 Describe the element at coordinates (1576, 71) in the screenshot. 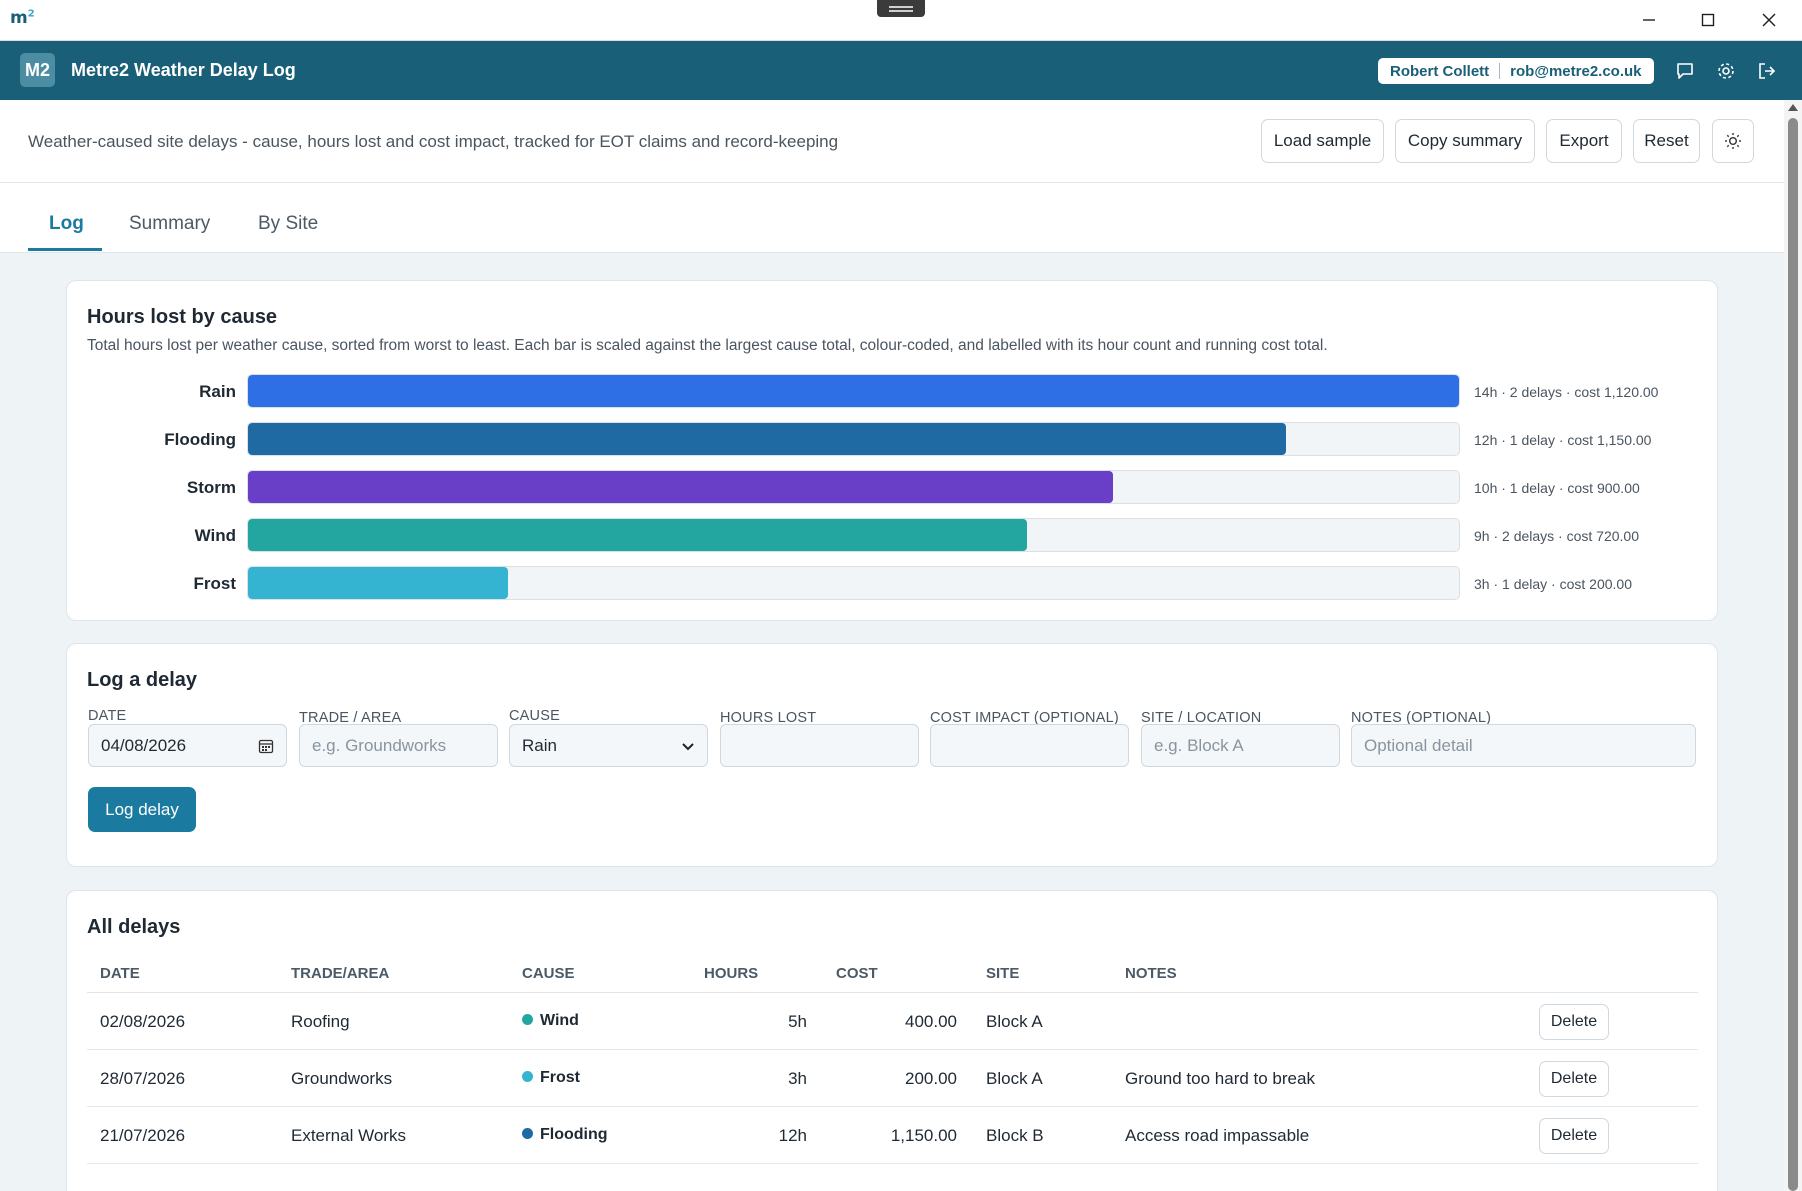

I see `user-email: rob@metre2.co.uk` at that location.